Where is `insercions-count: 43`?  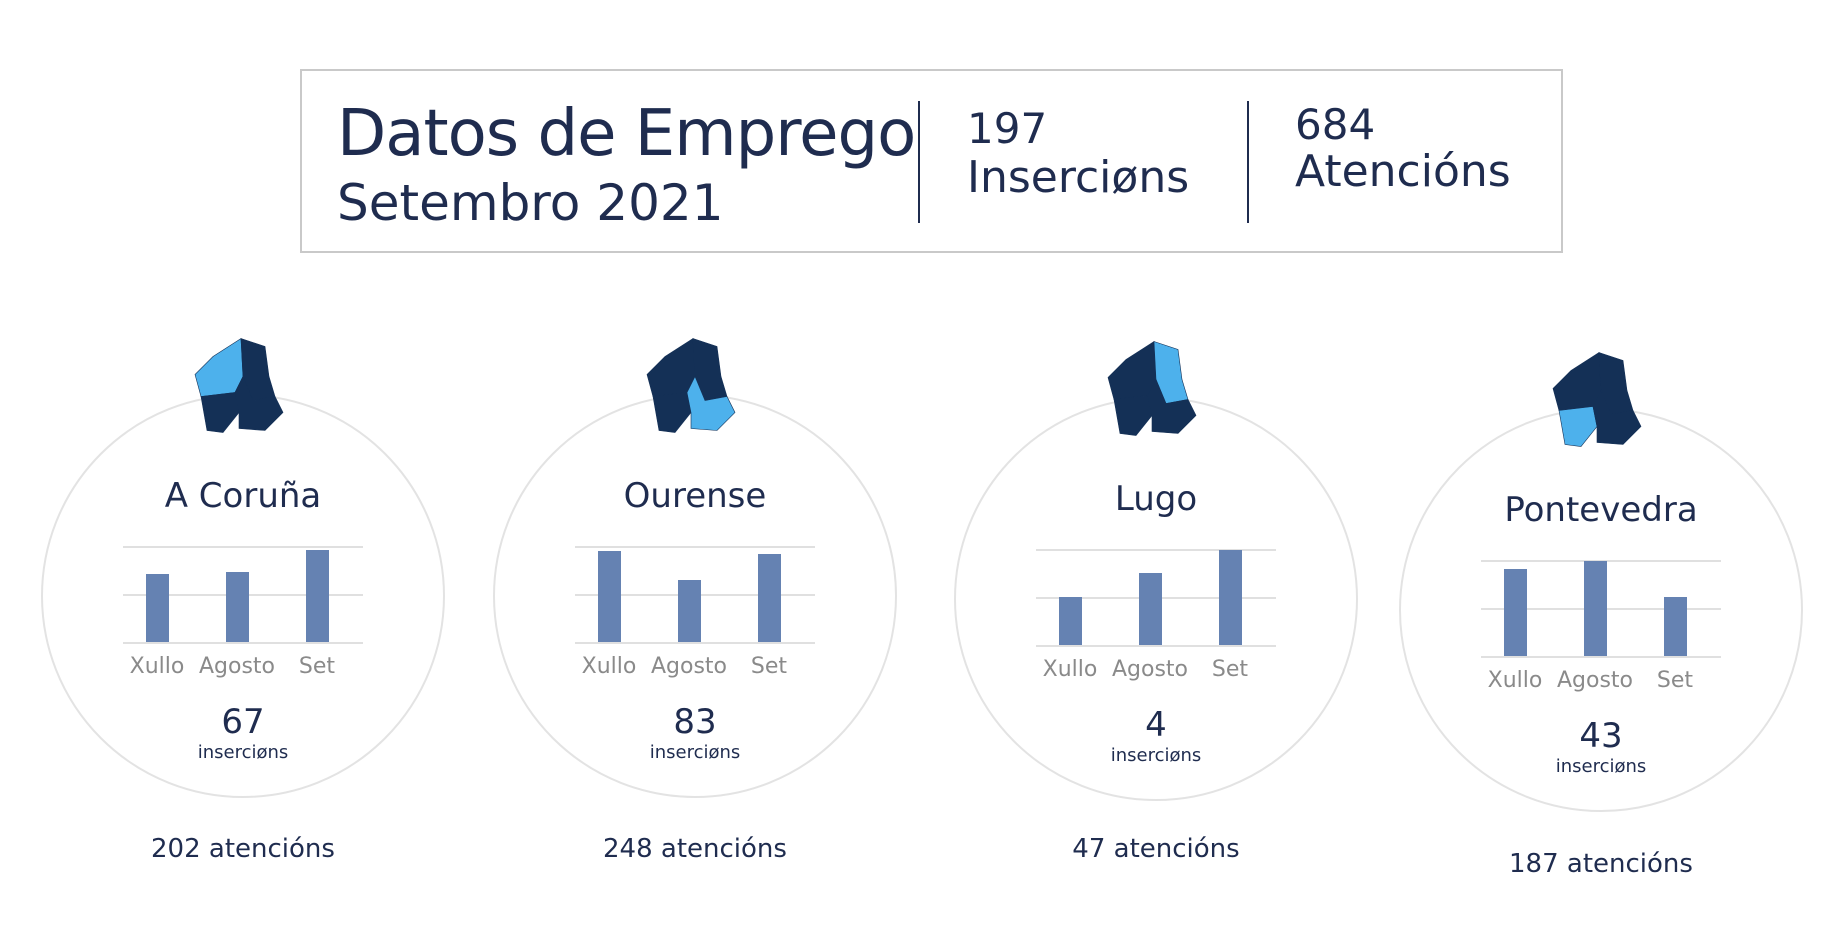 insercions-count: 43 is located at coordinates (1601, 736).